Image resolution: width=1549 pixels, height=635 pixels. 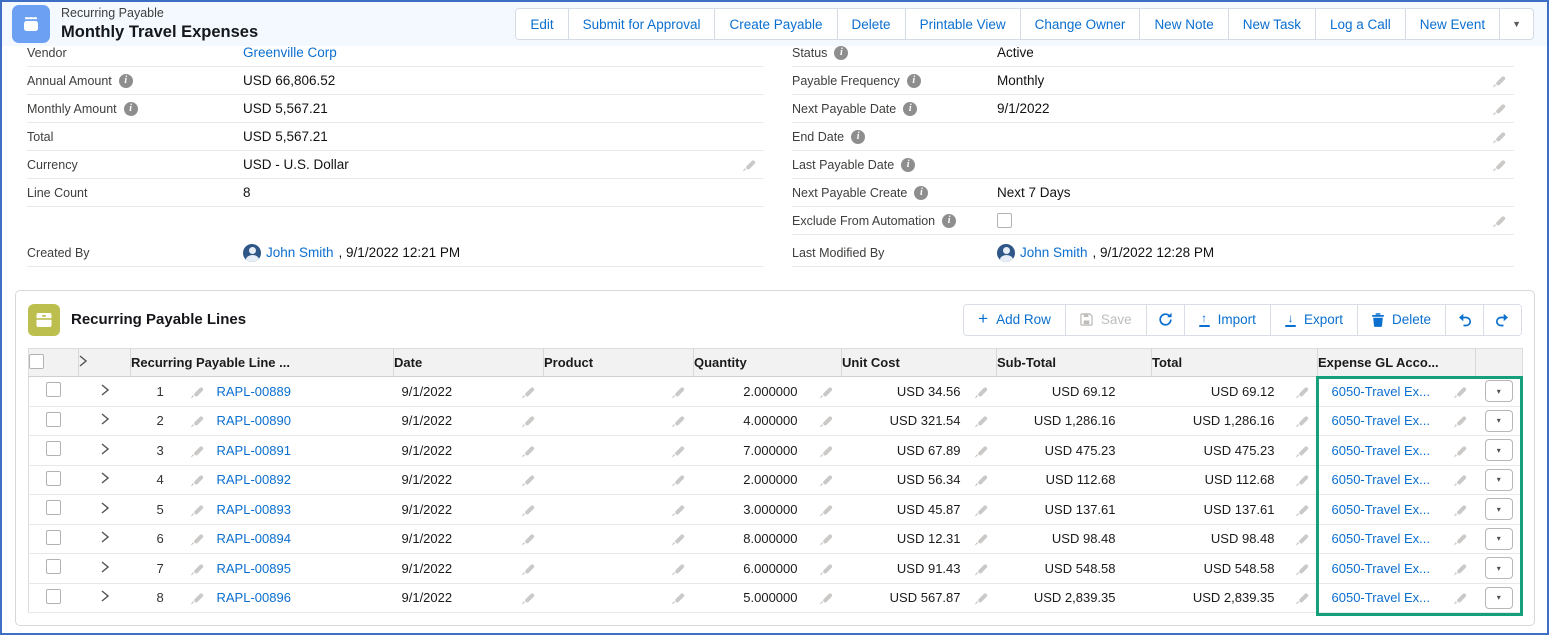 I want to click on header-action-button: Change Owner, so click(x=1080, y=24).